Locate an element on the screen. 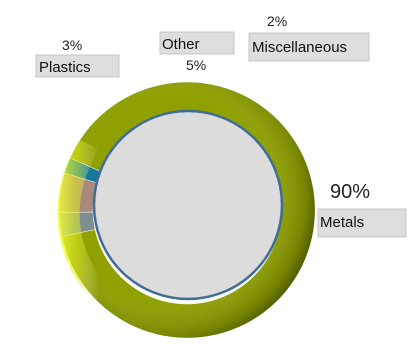 This screenshot has width=413, height=347. value-label-miscellaneous: 2% is located at coordinates (277, 21).